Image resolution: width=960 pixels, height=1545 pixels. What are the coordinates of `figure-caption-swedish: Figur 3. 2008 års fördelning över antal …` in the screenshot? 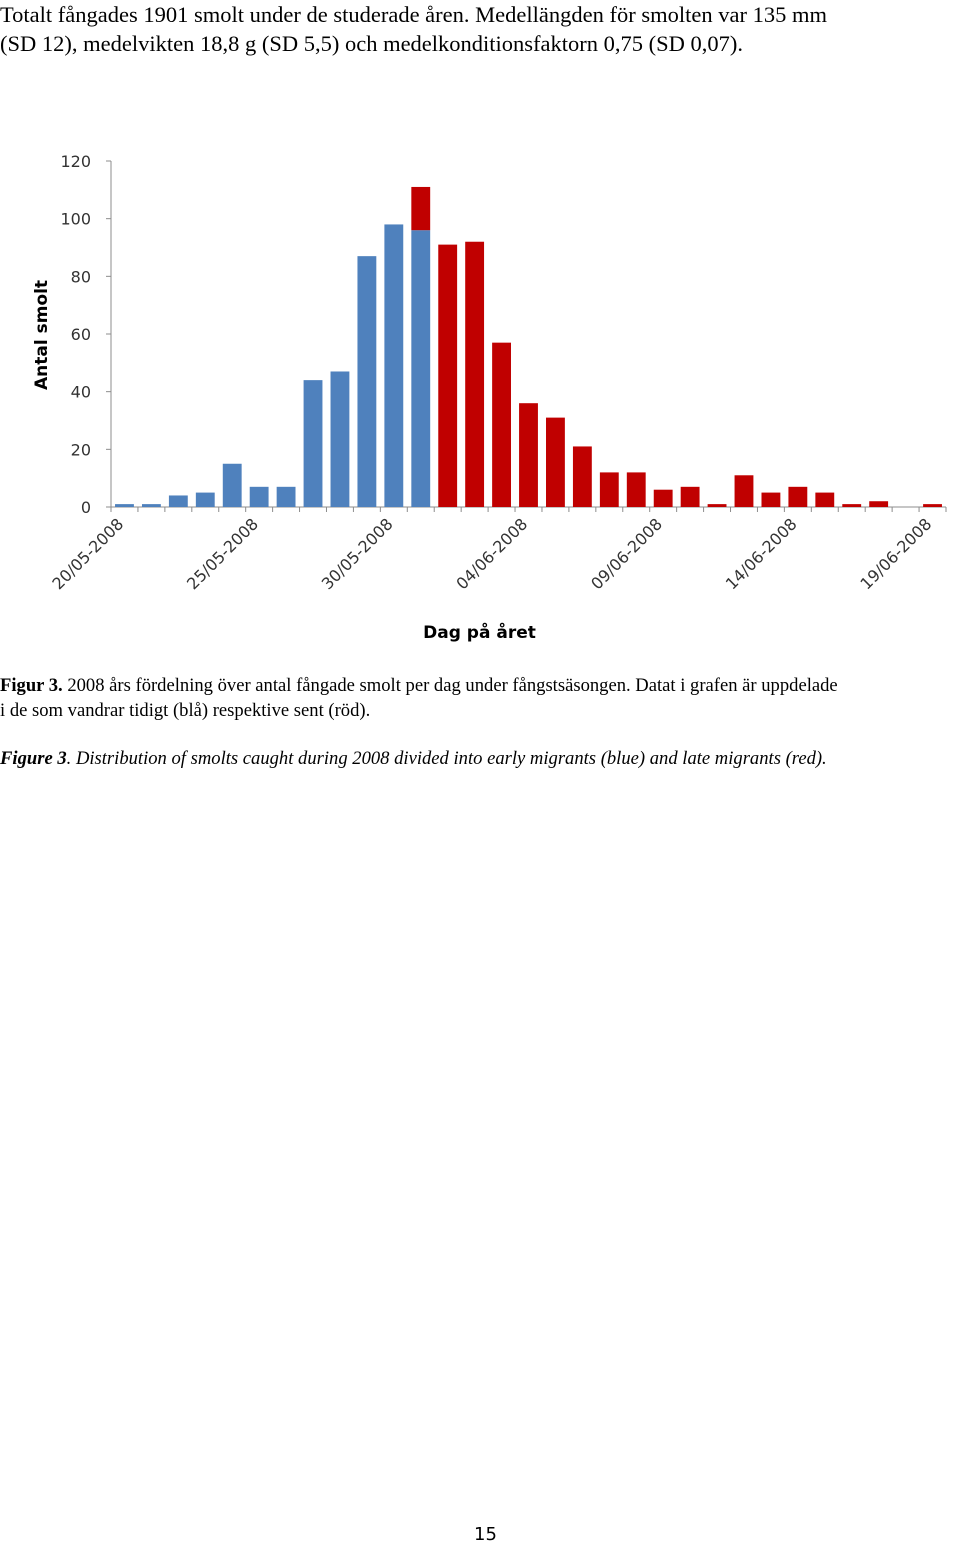 It's located at (480, 698).